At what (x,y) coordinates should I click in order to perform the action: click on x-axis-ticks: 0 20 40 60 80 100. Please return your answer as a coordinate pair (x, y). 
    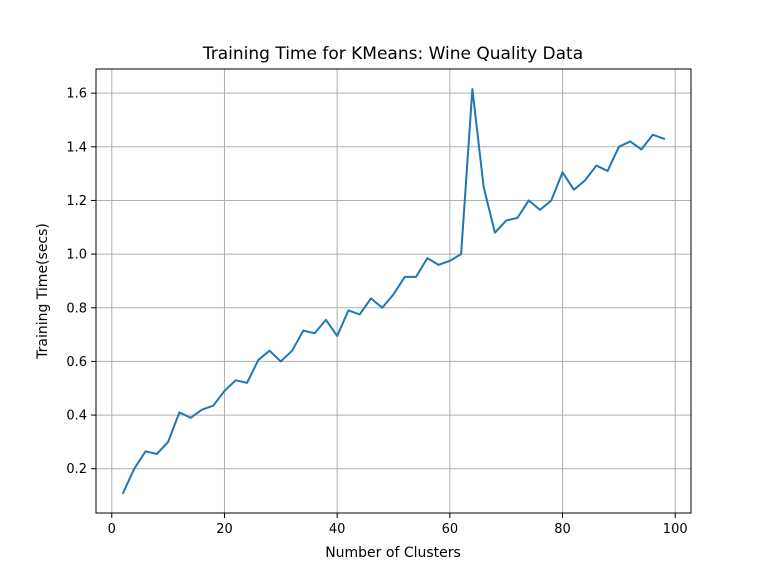
    Looking at the image, I should click on (398, 525).